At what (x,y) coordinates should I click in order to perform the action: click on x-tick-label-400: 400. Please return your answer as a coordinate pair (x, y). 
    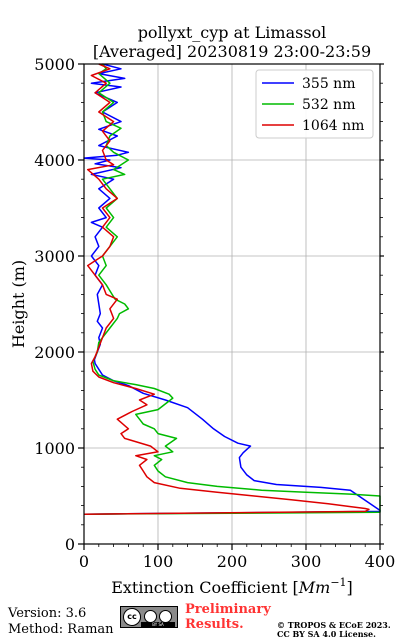
    Looking at the image, I should click on (380, 561).